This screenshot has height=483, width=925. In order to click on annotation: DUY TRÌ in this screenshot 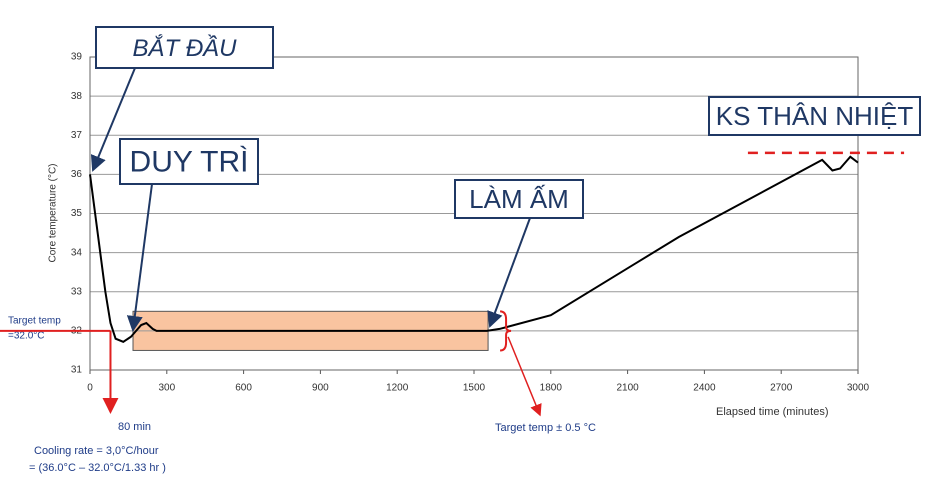, I will do `click(189, 161)`.